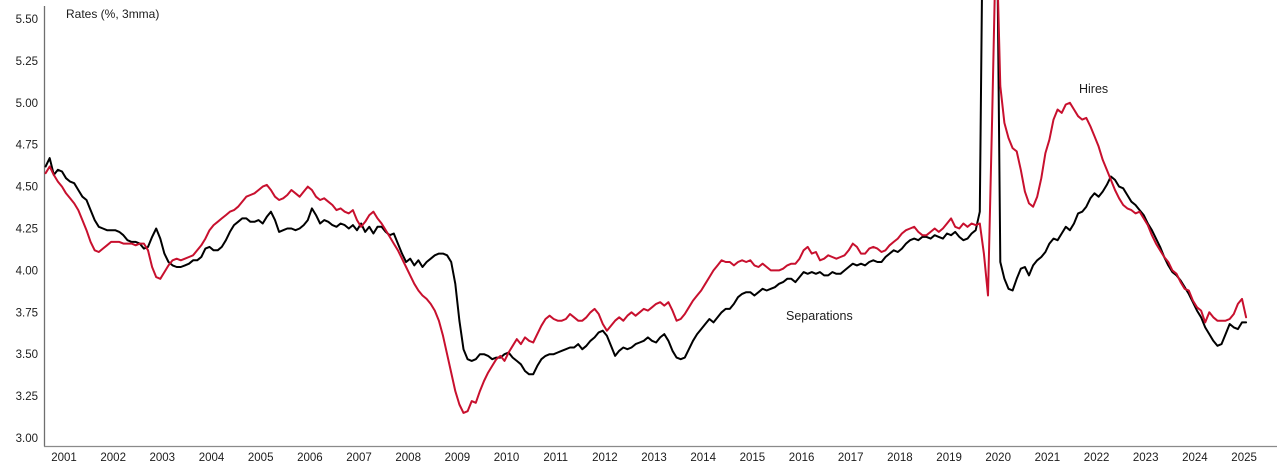 This screenshot has width=1284, height=472. What do you see at coordinates (851, 458) in the screenshot?
I see `x-tick-label: 2017` at bounding box center [851, 458].